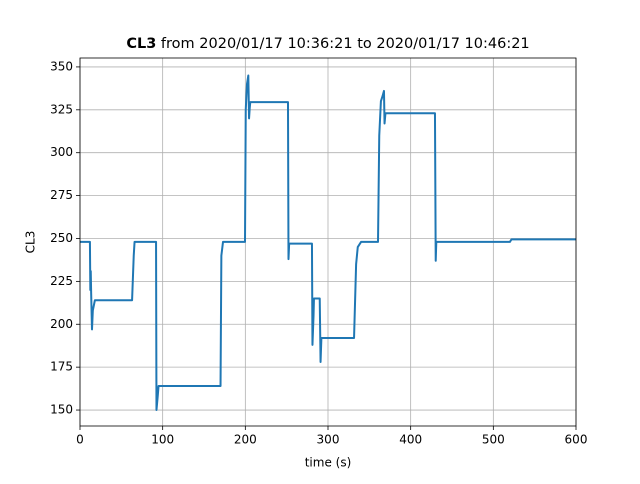  Describe the element at coordinates (61, 238) in the screenshot. I see `y-tick-label: 250` at that location.